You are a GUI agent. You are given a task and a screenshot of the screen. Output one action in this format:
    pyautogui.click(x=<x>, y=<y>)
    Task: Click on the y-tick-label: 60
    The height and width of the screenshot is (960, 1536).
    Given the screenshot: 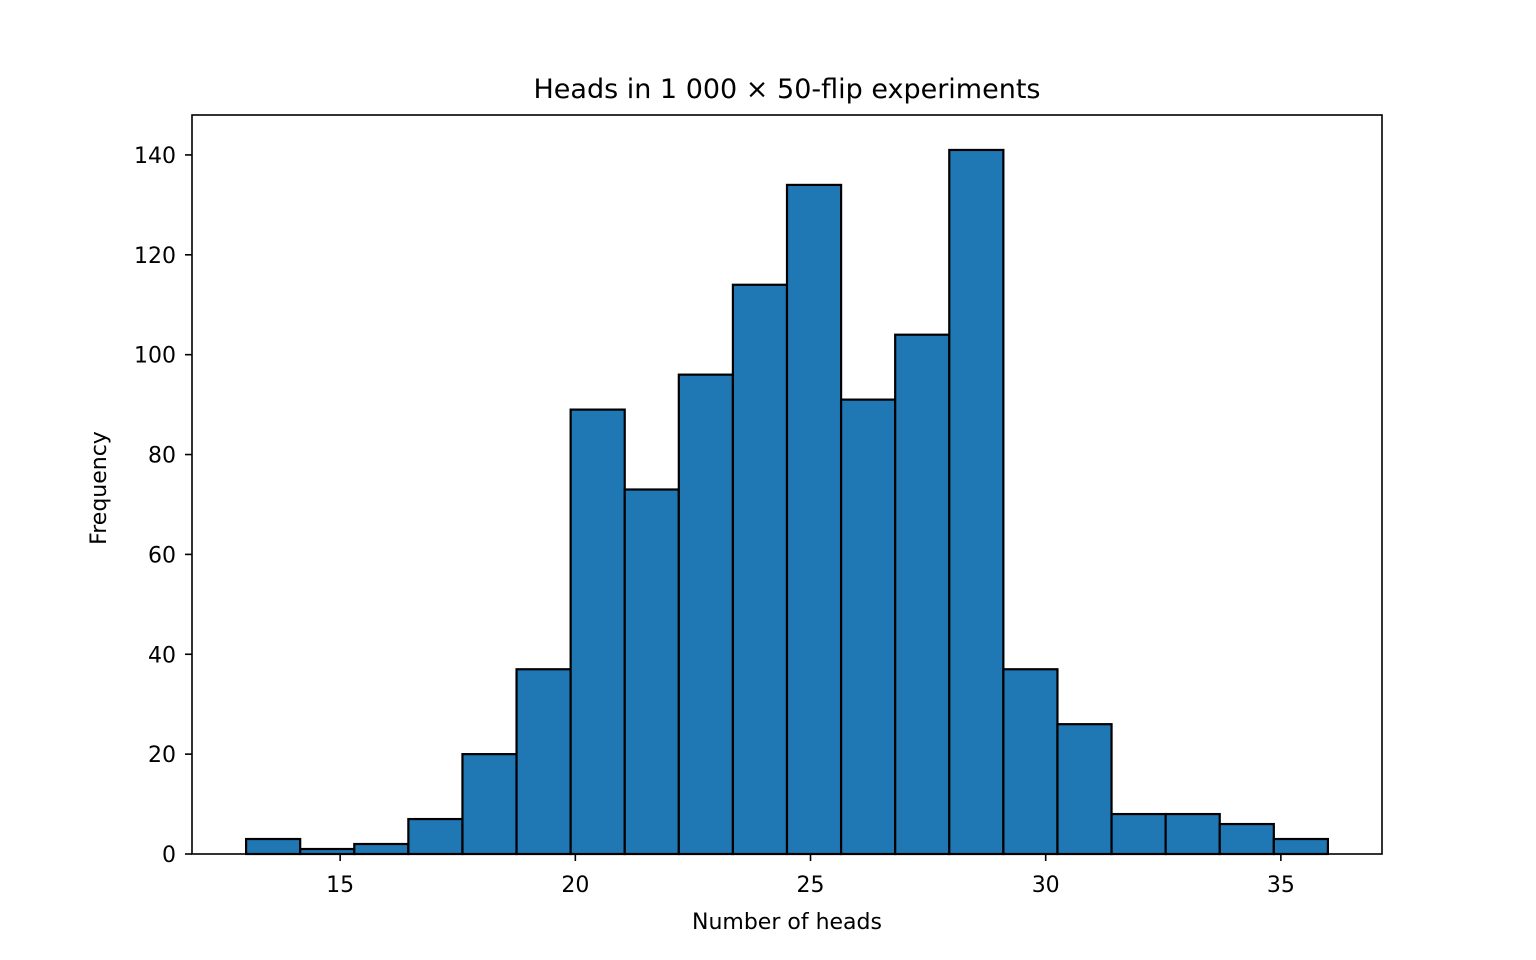 What is the action you would take?
    pyautogui.click(x=162, y=555)
    